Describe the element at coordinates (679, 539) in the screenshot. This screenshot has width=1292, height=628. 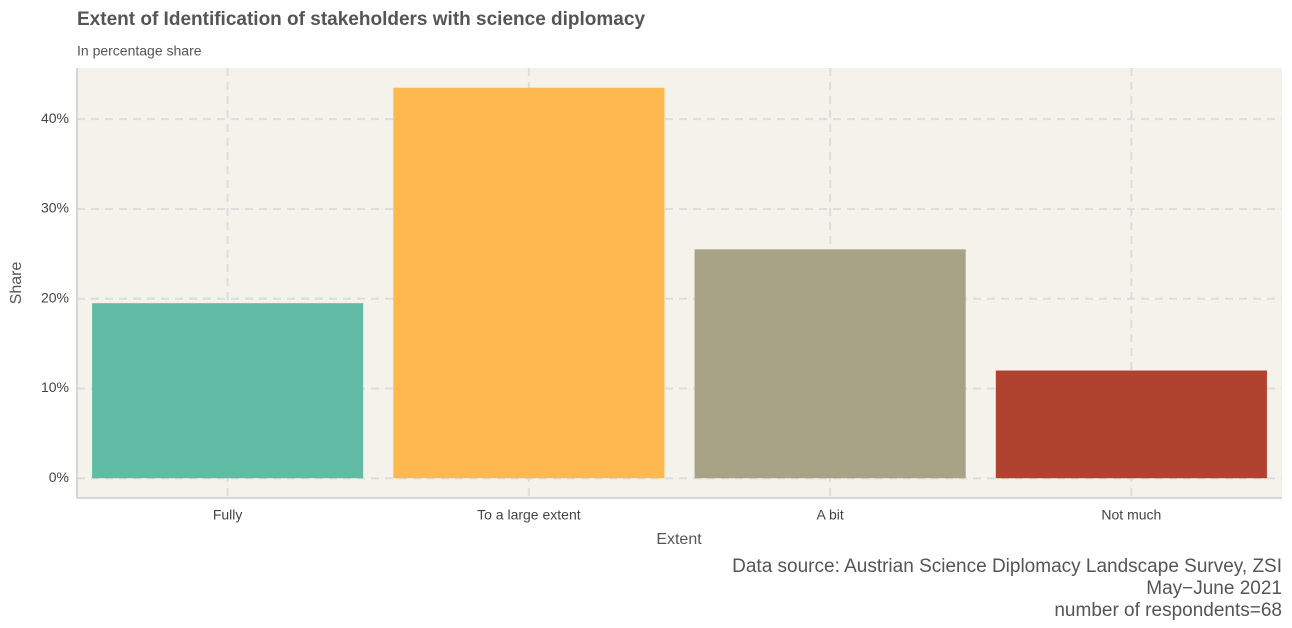
I see `x-axis-label: Extent` at that location.